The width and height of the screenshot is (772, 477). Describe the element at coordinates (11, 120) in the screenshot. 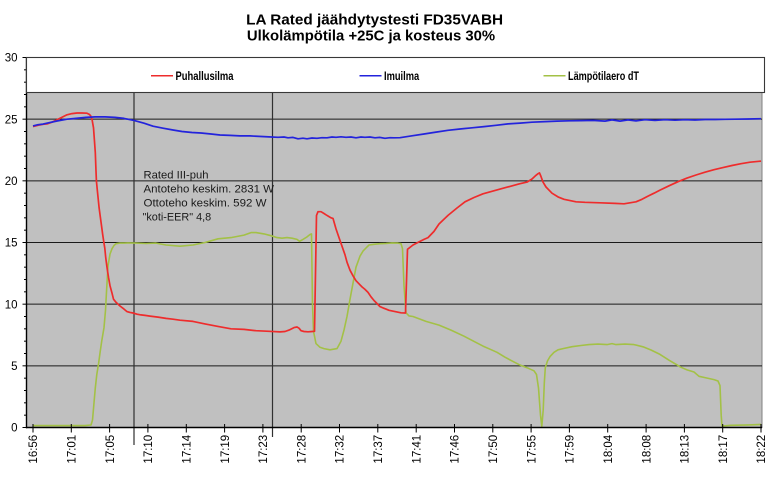

I see `svg-text: 25` at that location.